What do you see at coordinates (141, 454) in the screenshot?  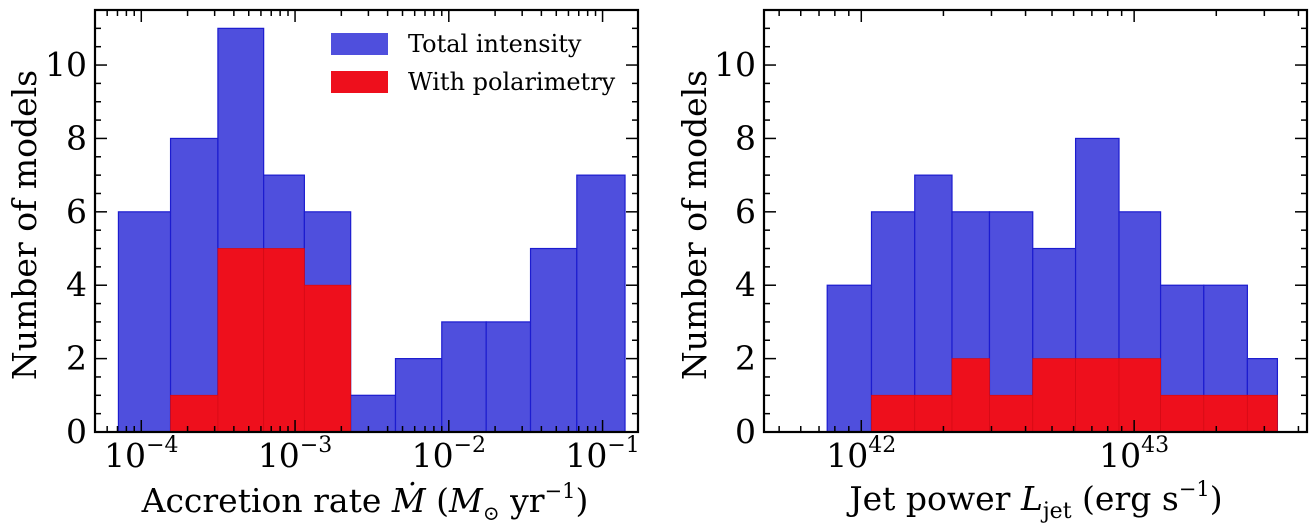 I see `x-tick-label: 10⁻⁴` at bounding box center [141, 454].